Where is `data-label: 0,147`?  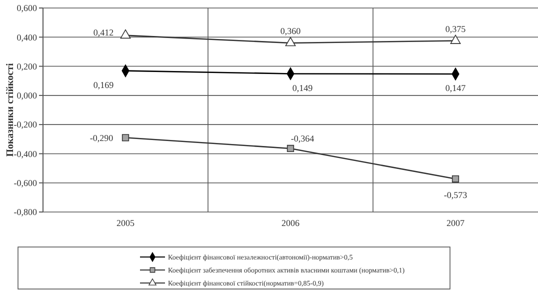
data-label: 0,147 is located at coordinates (455, 88).